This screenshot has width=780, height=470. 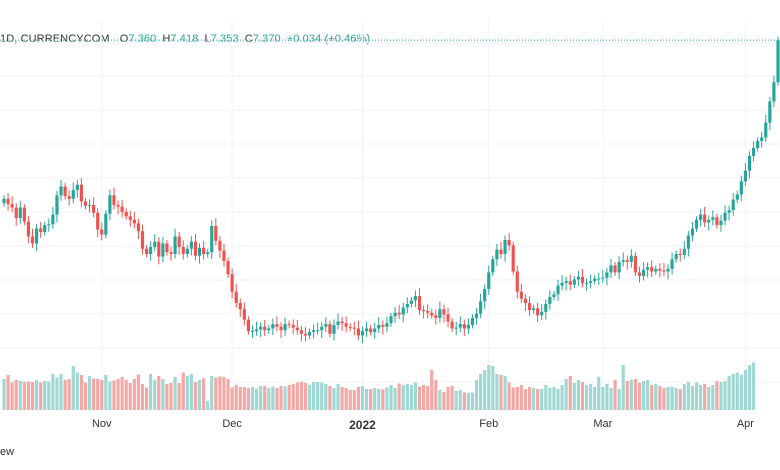 What do you see at coordinates (603, 424) in the screenshot?
I see `x-tick-label-mar: Mar` at bounding box center [603, 424].